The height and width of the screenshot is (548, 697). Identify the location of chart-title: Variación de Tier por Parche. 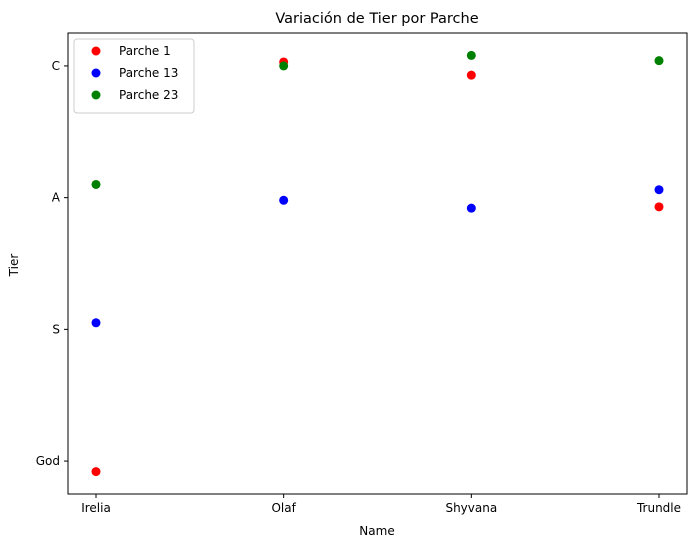
(376, 19).